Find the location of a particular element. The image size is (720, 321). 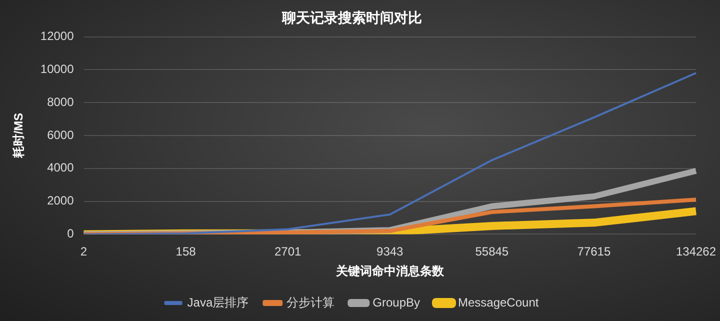

x-axis-title: 关键词命中消息条数 is located at coordinates (389, 271).